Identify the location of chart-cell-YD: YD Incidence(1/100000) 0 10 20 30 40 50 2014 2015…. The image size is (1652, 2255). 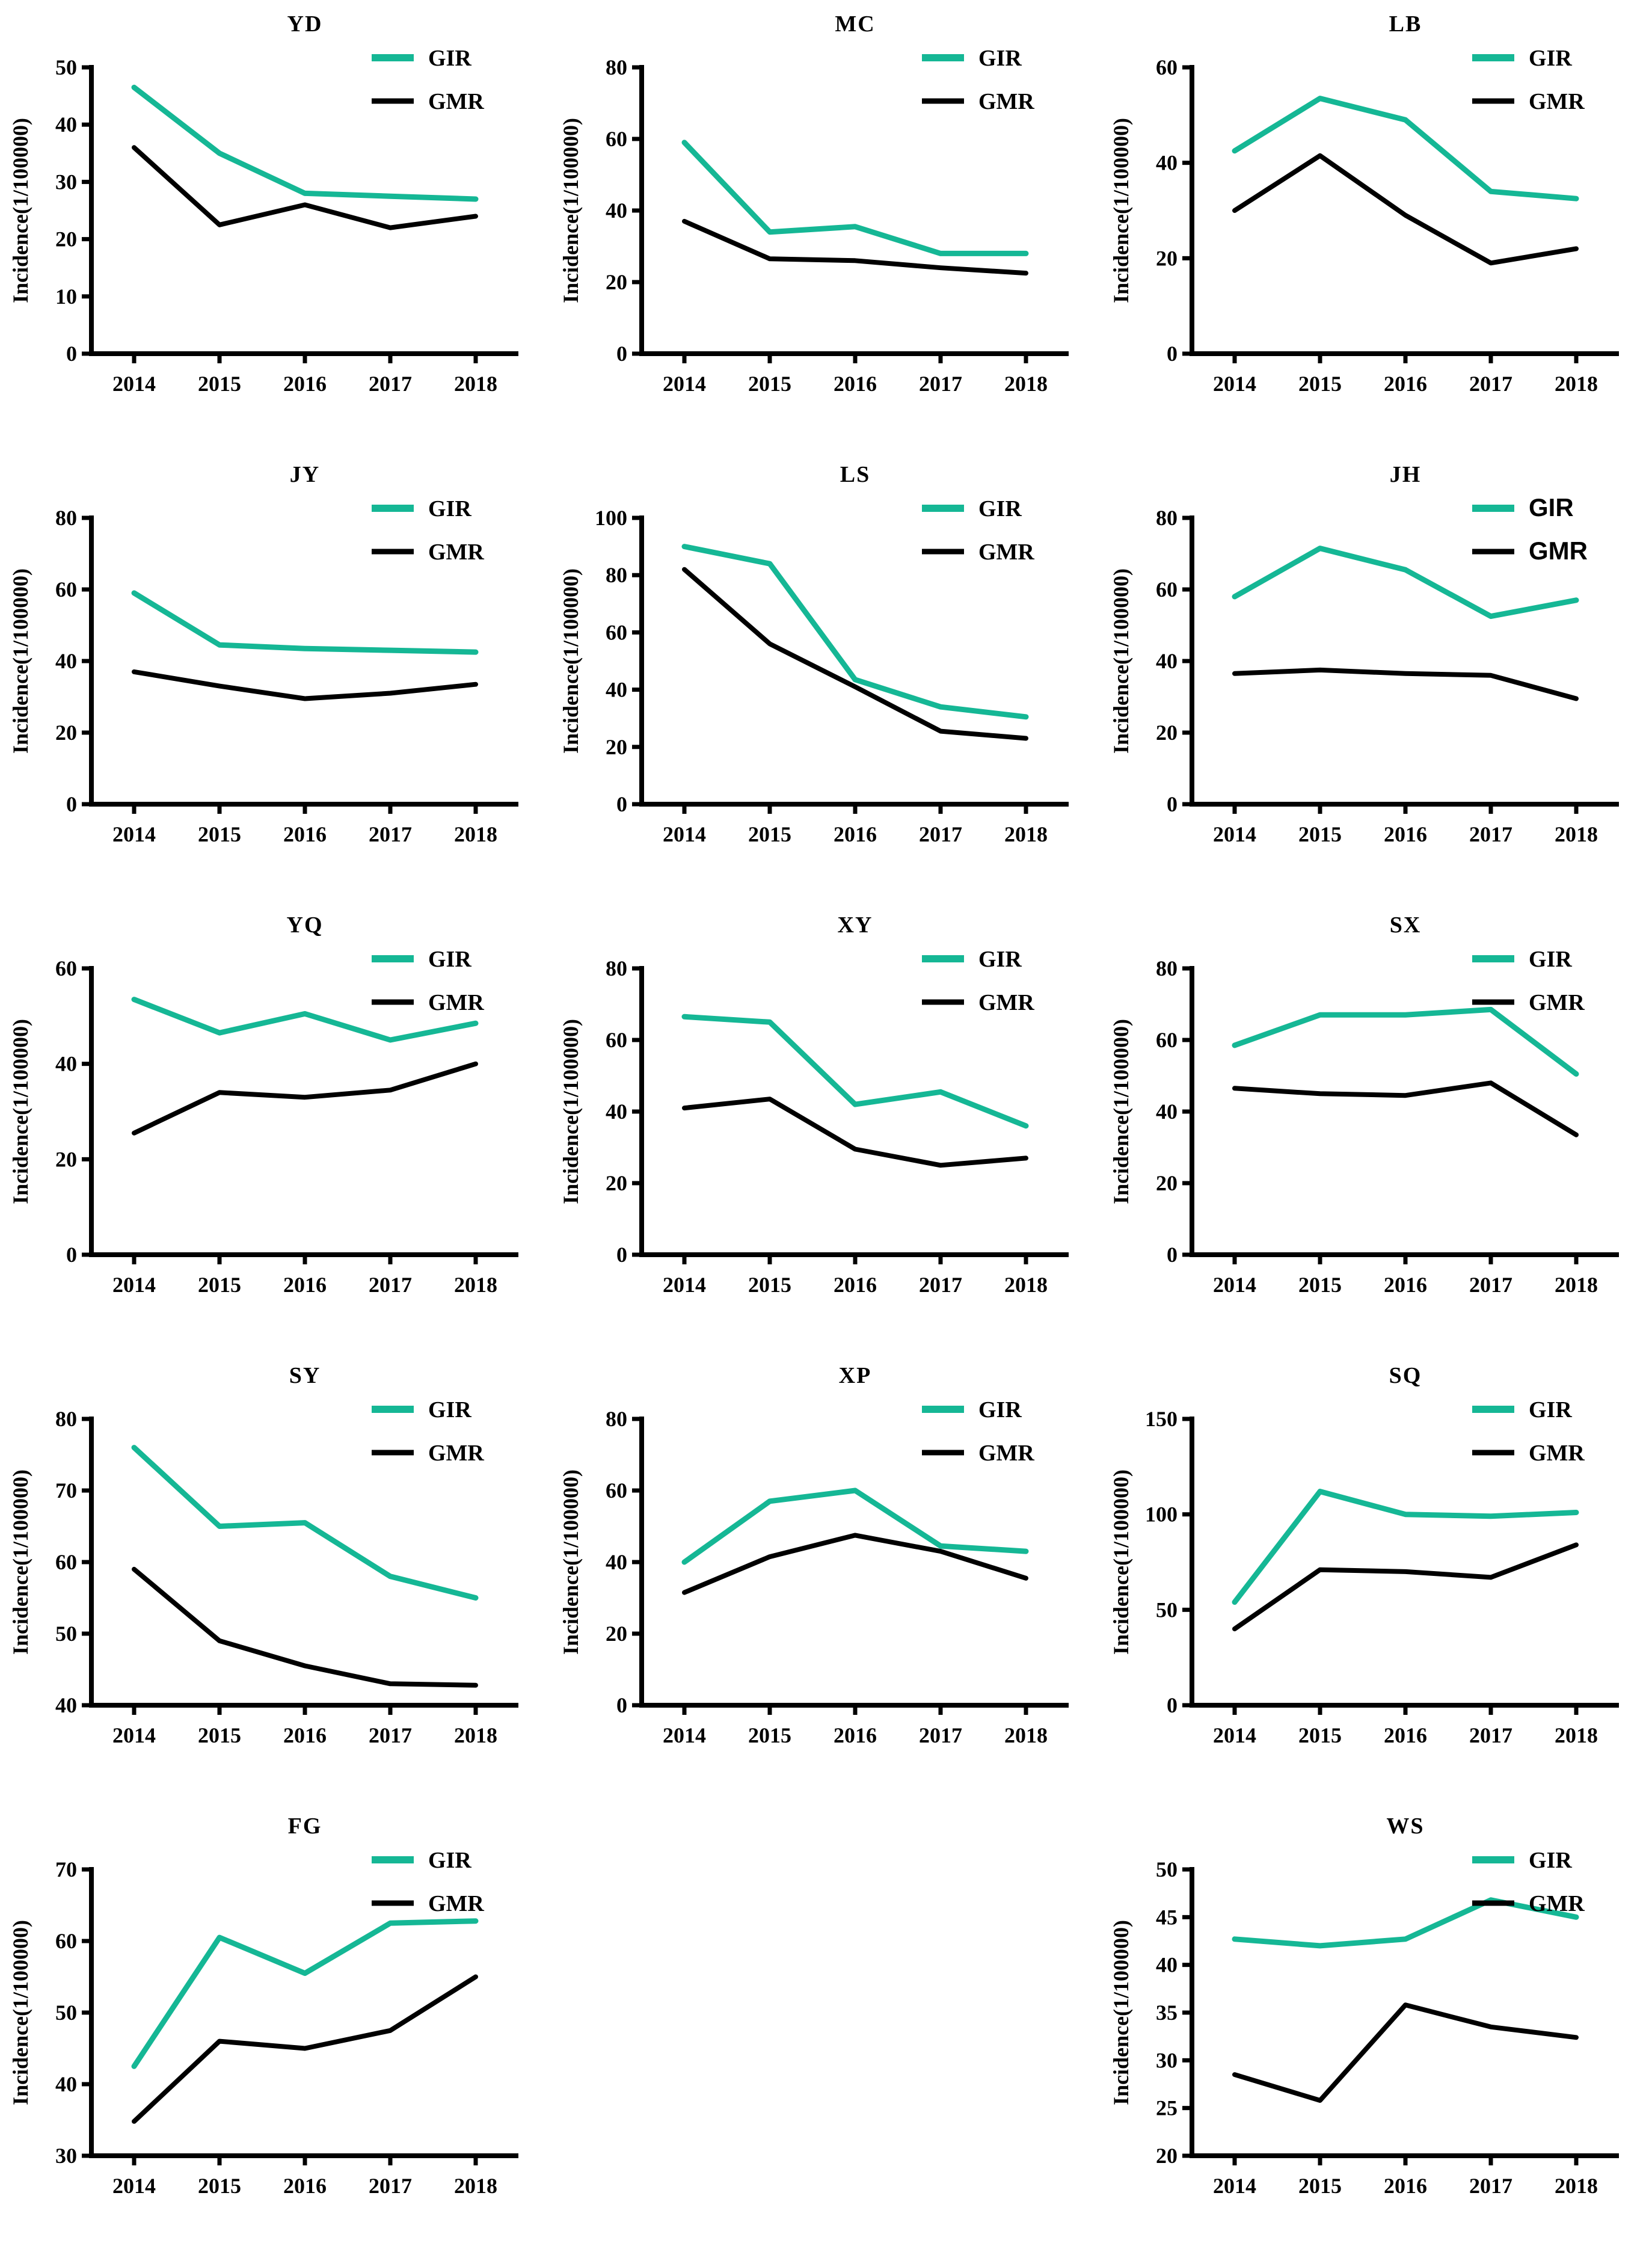
(275, 225).